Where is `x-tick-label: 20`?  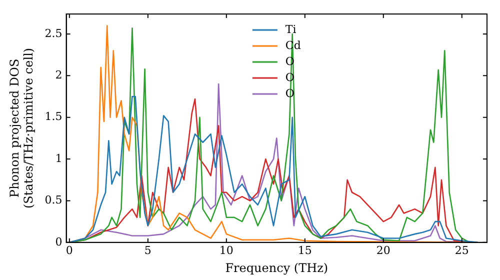
x-tick-label: 20 is located at coordinates (383, 250).